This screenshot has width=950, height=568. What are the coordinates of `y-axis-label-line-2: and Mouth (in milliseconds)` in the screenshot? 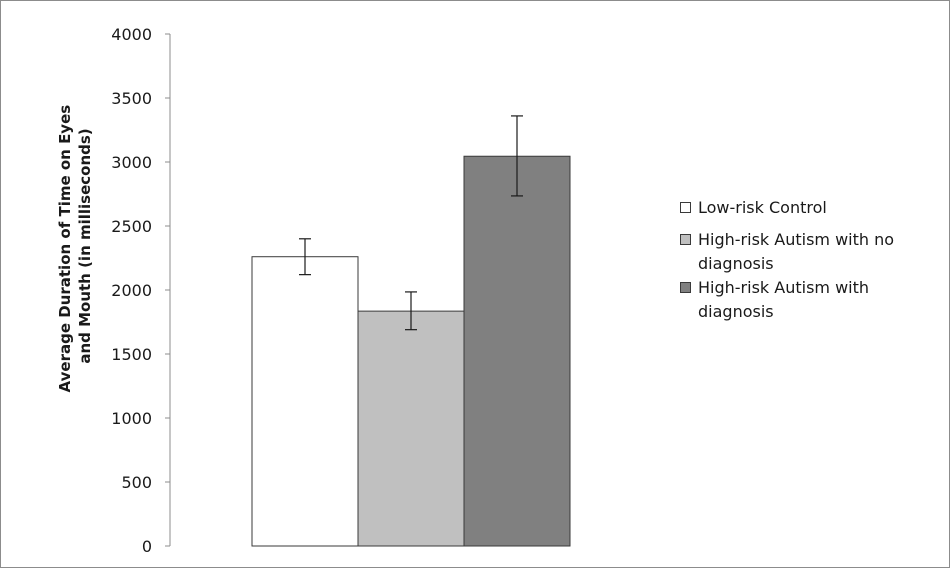 It's located at (85, 245).